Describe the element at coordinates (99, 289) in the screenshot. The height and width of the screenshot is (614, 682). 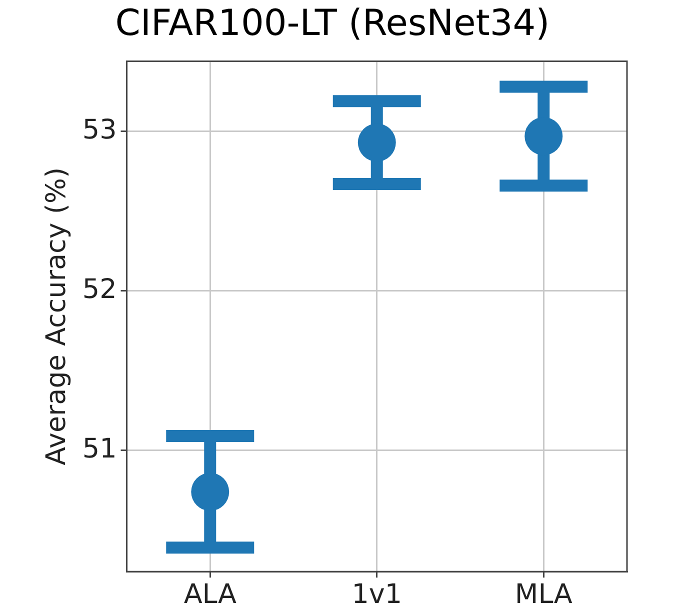
I see `y-tick-label: 52` at that location.